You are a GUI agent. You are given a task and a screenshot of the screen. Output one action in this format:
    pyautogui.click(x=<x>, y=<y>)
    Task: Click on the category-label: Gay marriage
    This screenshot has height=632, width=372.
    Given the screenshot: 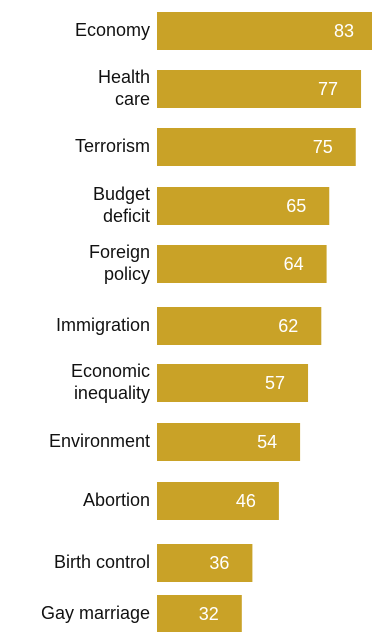 What is the action you would take?
    pyautogui.click(x=95, y=613)
    